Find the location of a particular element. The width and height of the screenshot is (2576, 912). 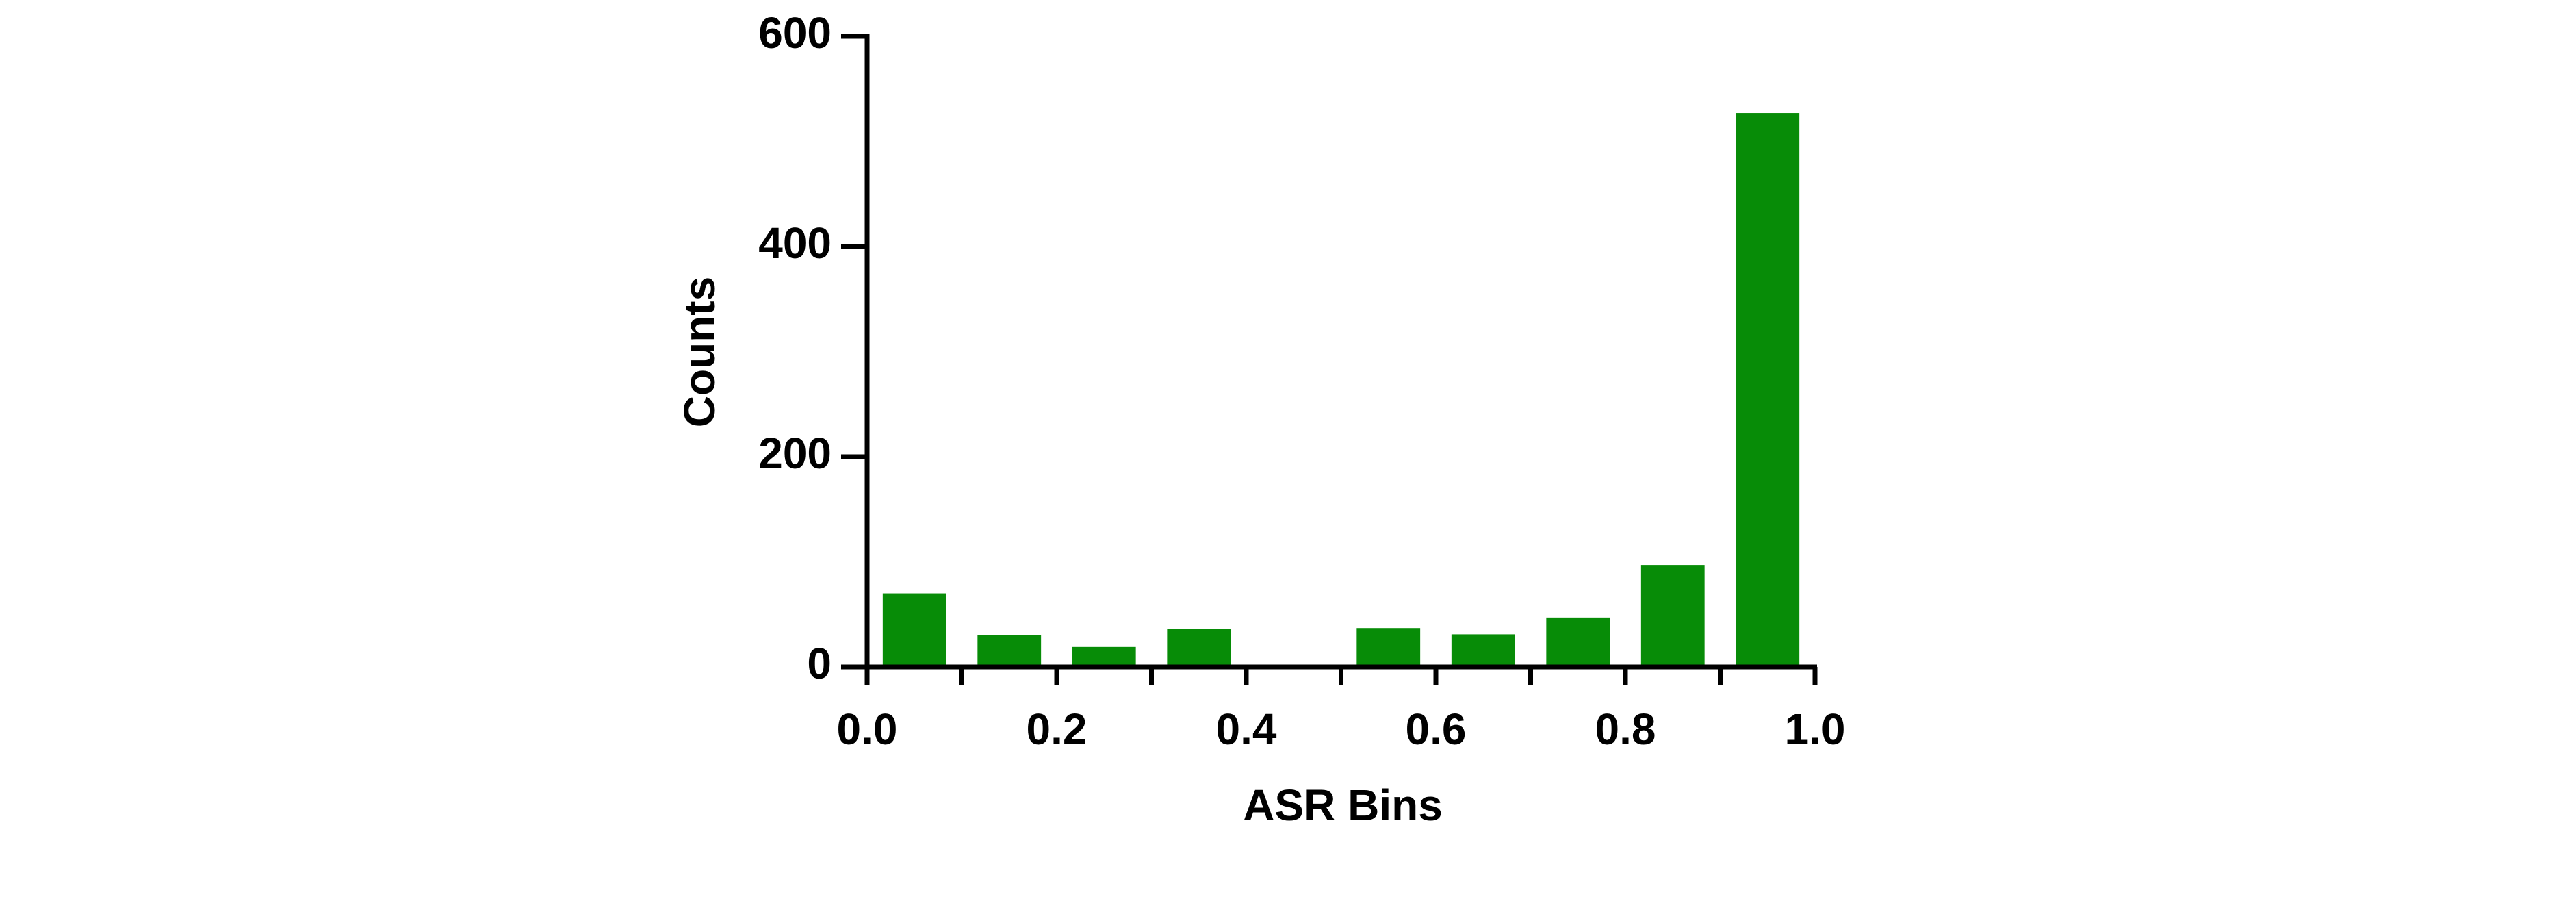

y-tick-label: 0 is located at coordinates (819, 663).